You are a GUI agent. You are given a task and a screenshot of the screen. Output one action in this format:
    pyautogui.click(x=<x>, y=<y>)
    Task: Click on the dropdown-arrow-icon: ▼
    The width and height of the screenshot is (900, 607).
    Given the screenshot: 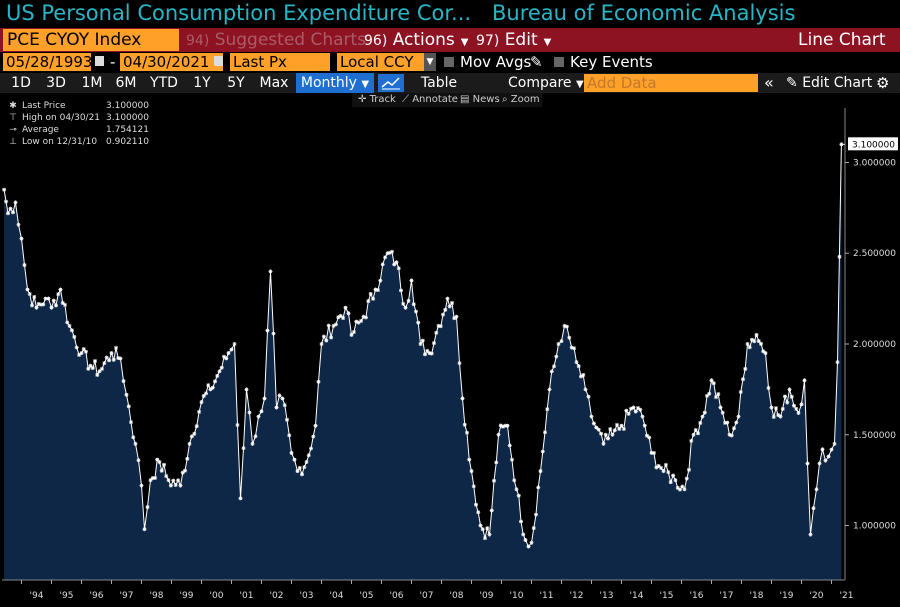 What is the action you would take?
    pyautogui.click(x=430, y=62)
    